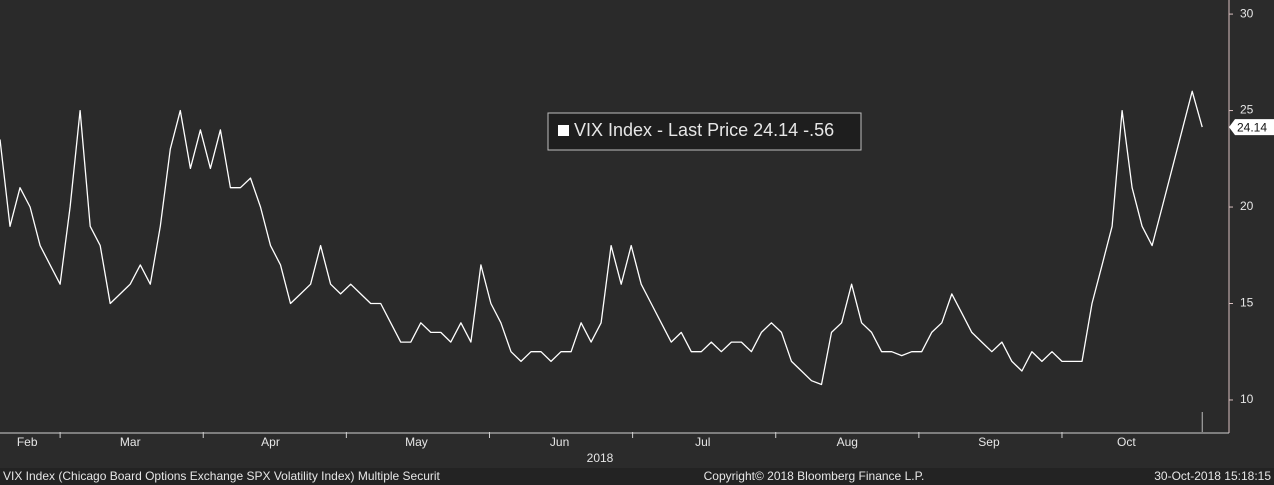  Describe the element at coordinates (130, 442) in the screenshot. I see `x-tick-label: Mar` at that location.